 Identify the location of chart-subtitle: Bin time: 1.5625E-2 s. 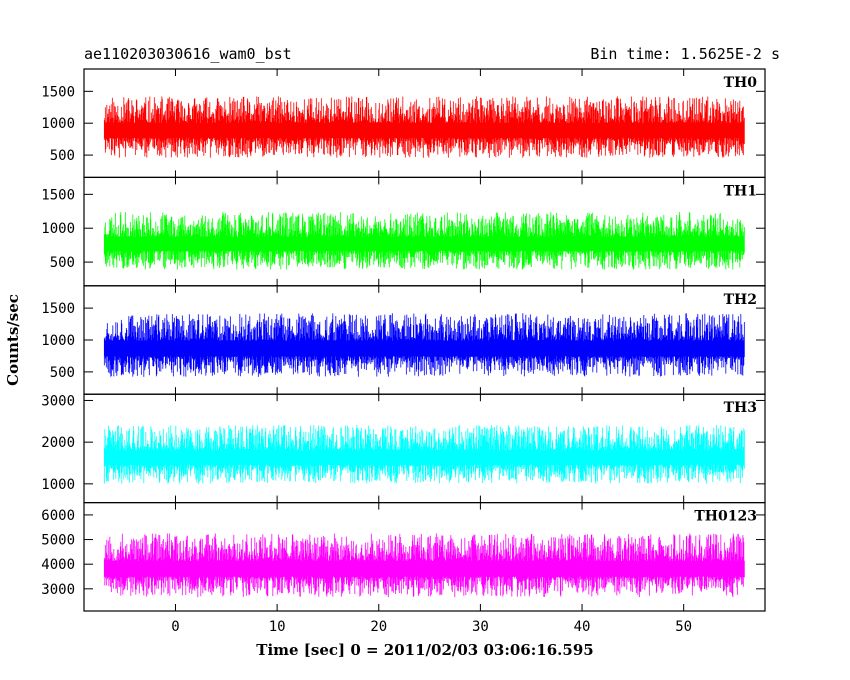
(685, 54).